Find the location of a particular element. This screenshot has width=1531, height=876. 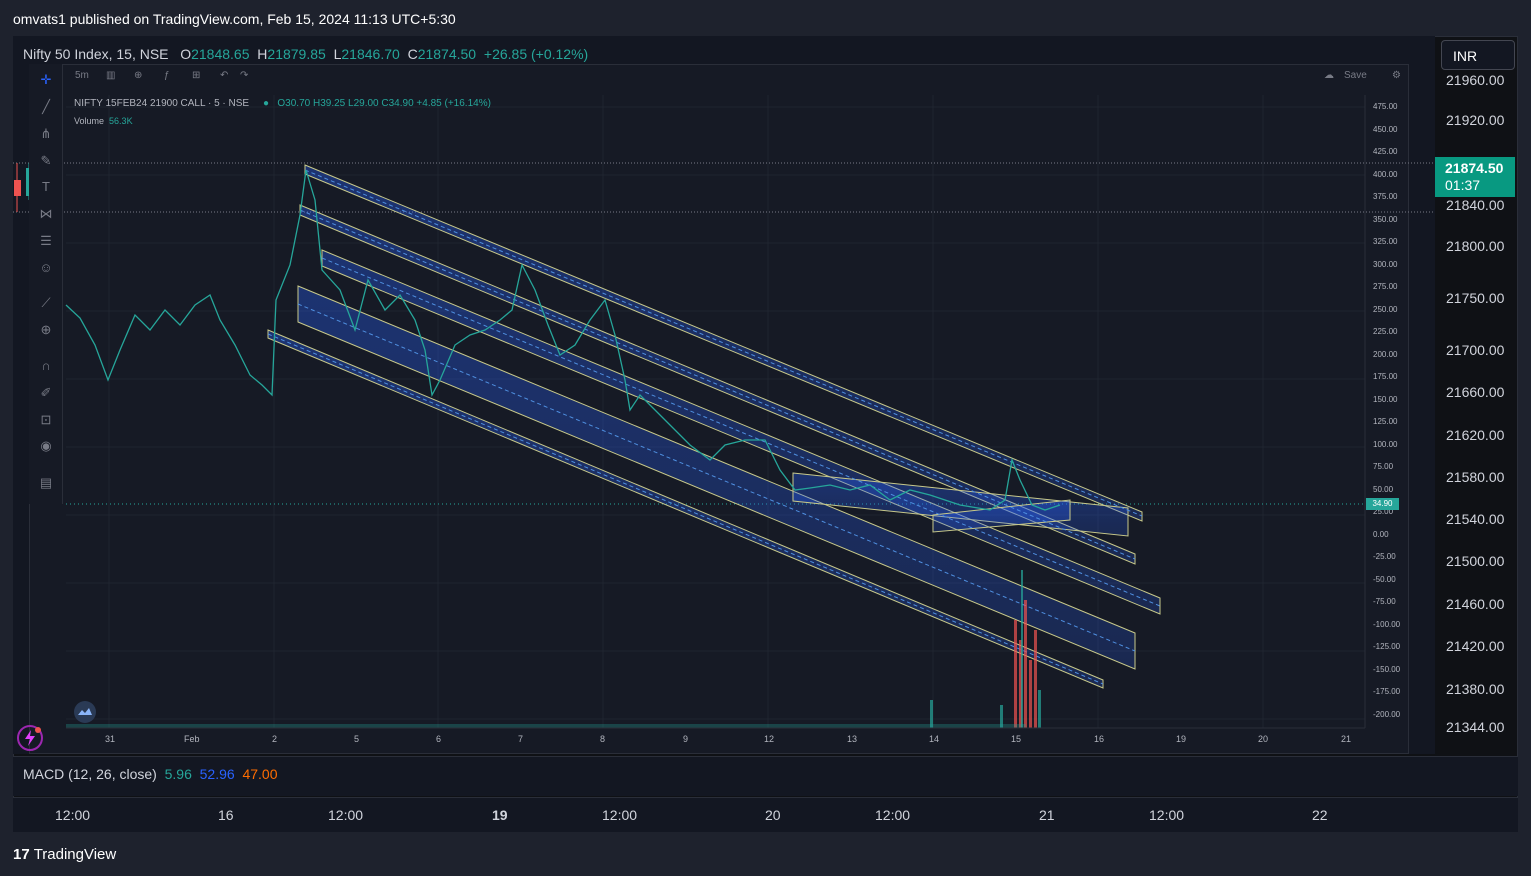

embed-axis-tick: 475.00 is located at coordinates (1385, 106).